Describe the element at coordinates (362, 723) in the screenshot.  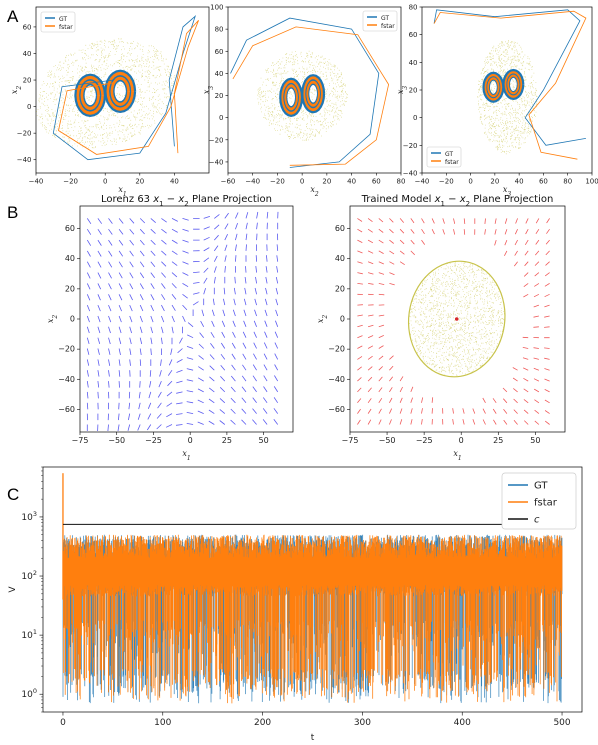
I see `x-tick-label: 300` at that location.